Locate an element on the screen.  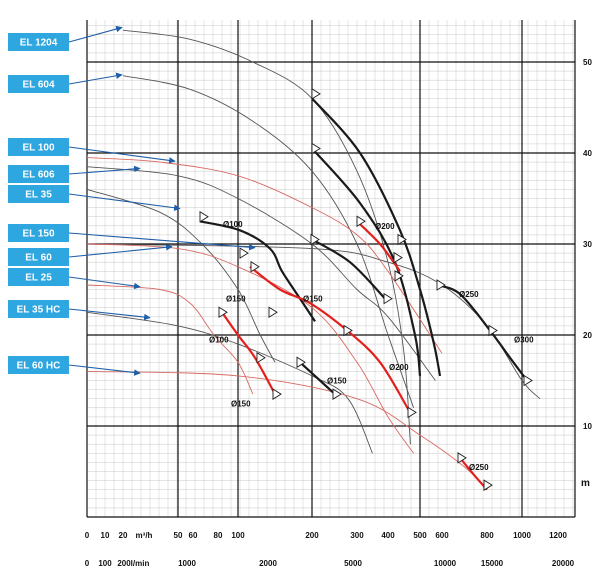
pump-label-text: EL 606 is located at coordinates (38, 175).